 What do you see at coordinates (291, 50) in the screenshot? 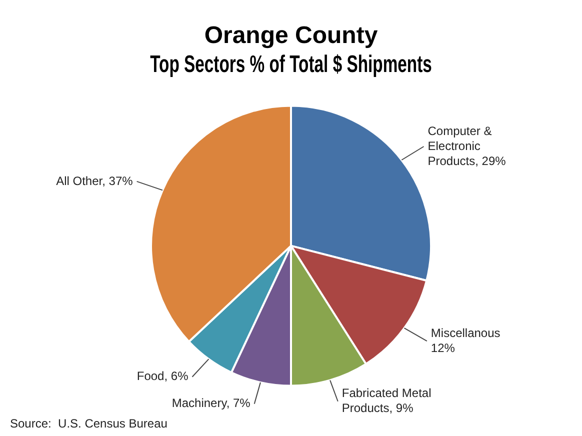
I see `chart-title: Orange County Top Sectors % of Total $ Shipments` at bounding box center [291, 50].